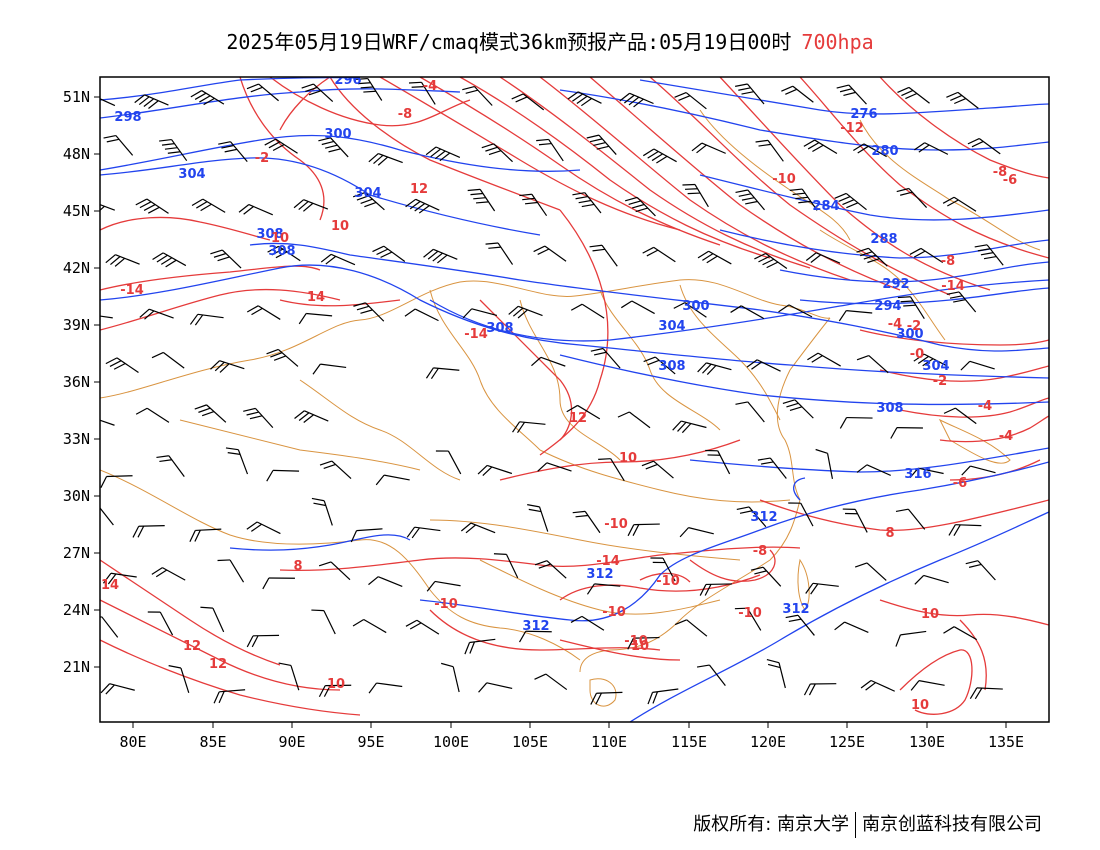 Image resolution: width=1100 pixels, height=850 pixels. I want to click on lat-tick-label: 30N, so click(76, 496).